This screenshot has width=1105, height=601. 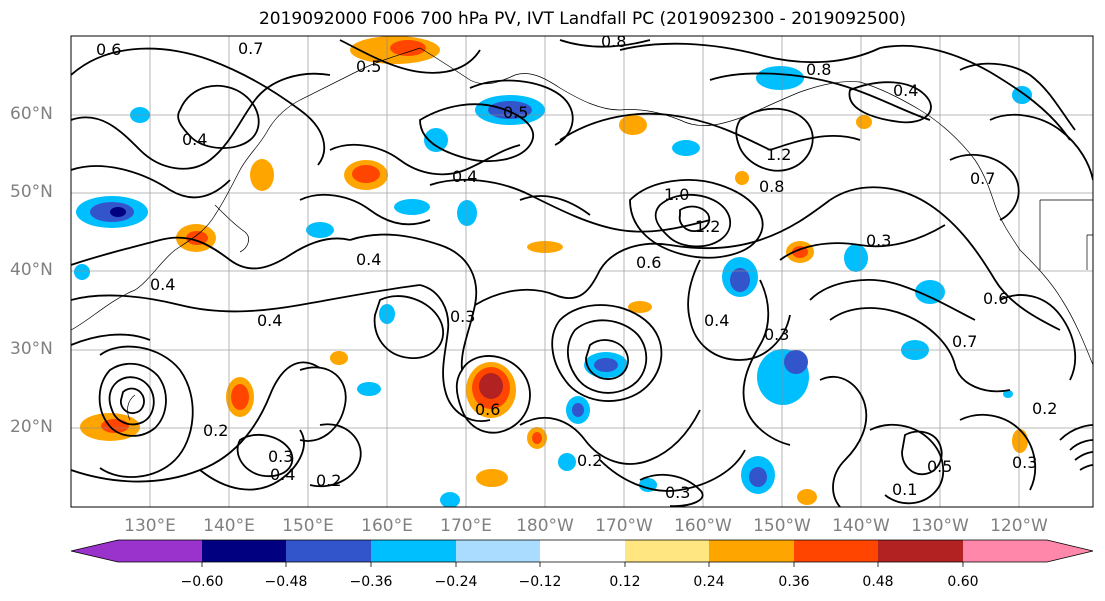 I want to click on lat-label: 40°N, so click(x=31, y=270).